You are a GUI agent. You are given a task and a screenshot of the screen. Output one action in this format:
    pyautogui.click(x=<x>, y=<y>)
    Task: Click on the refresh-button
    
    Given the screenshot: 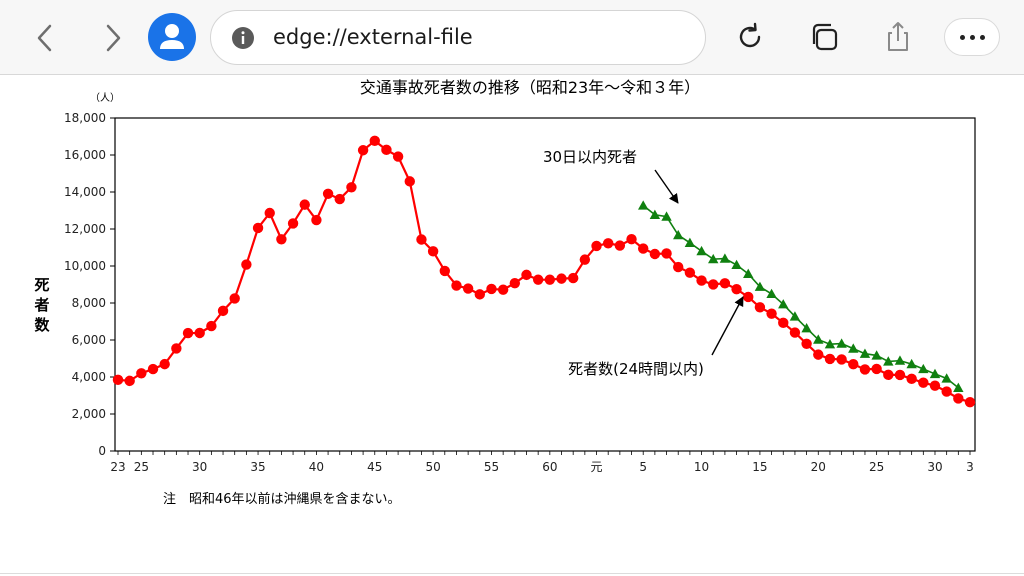 What is the action you would take?
    pyautogui.click(x=750, y=37)
    